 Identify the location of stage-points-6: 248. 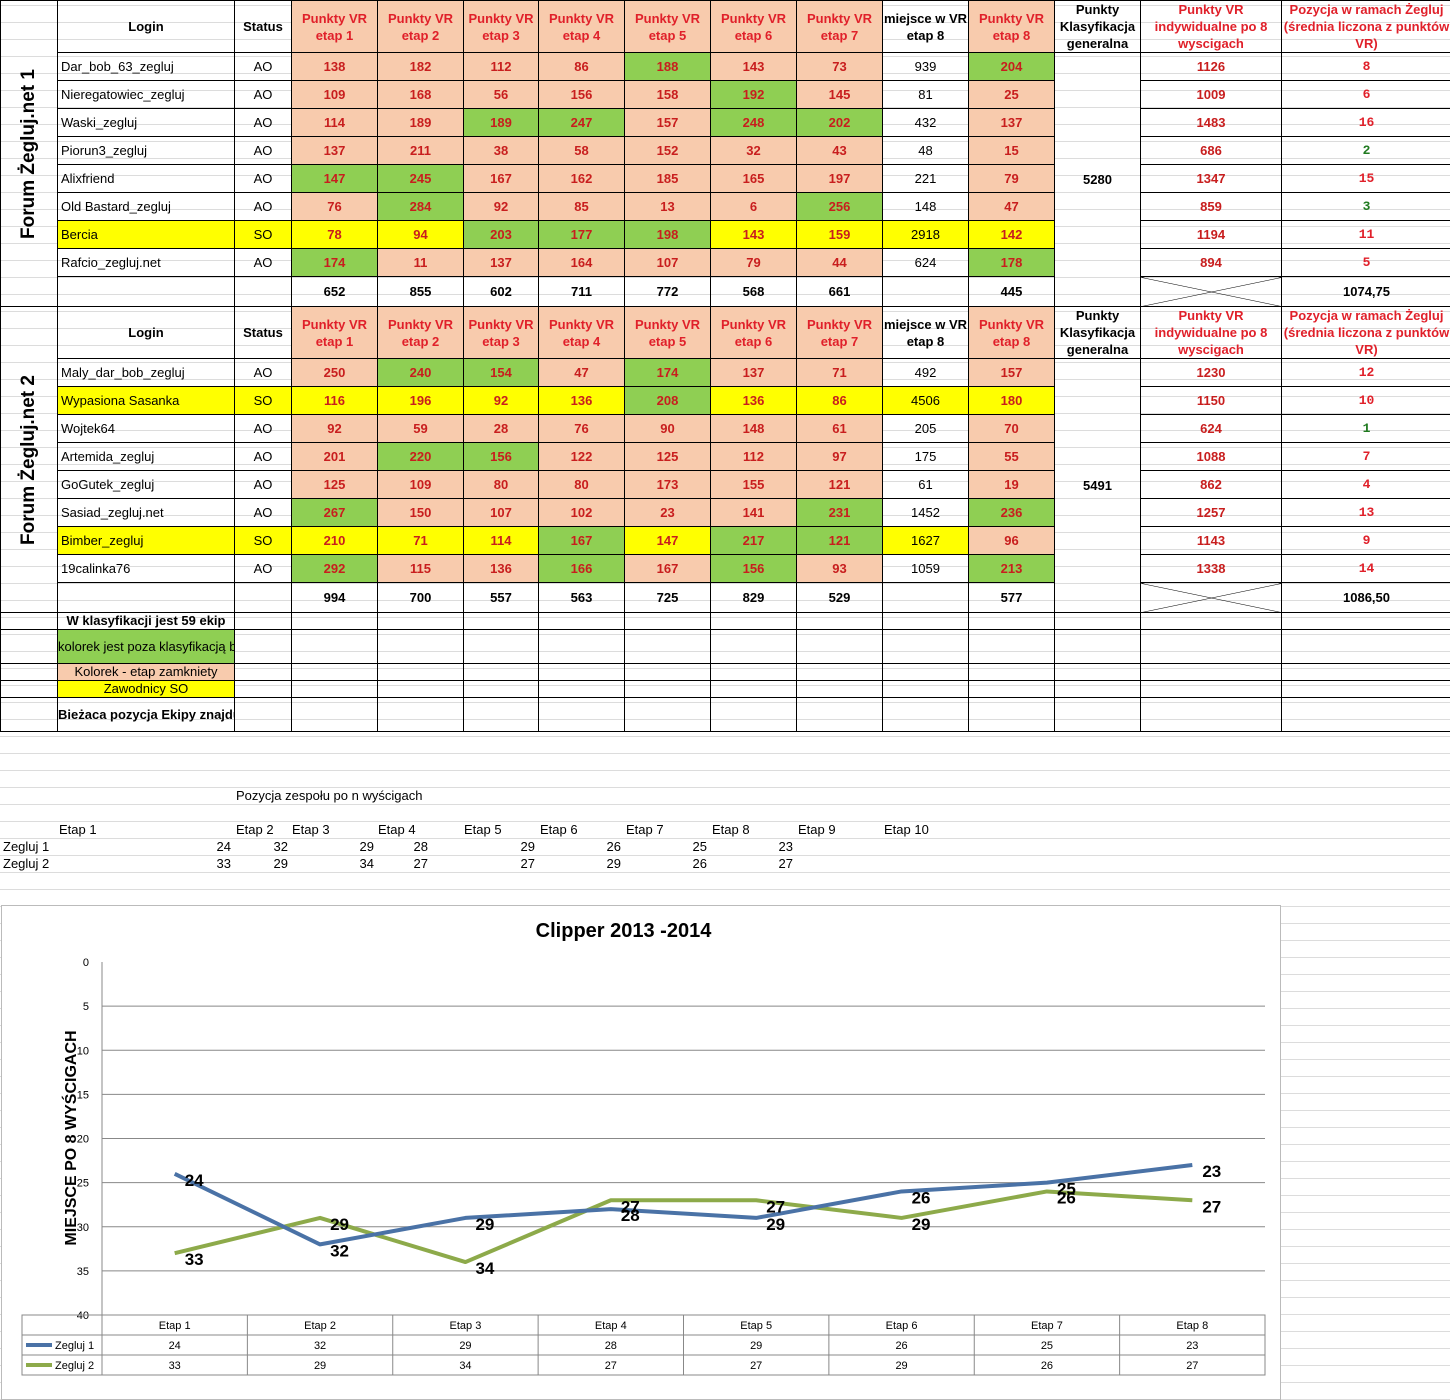
(753, 122).